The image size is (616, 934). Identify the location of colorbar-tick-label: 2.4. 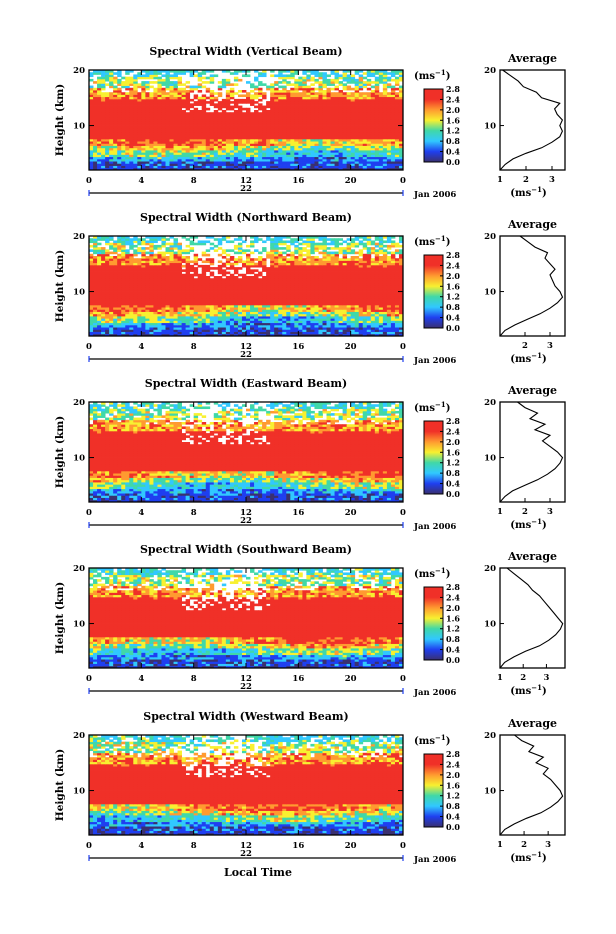
(453, 99).